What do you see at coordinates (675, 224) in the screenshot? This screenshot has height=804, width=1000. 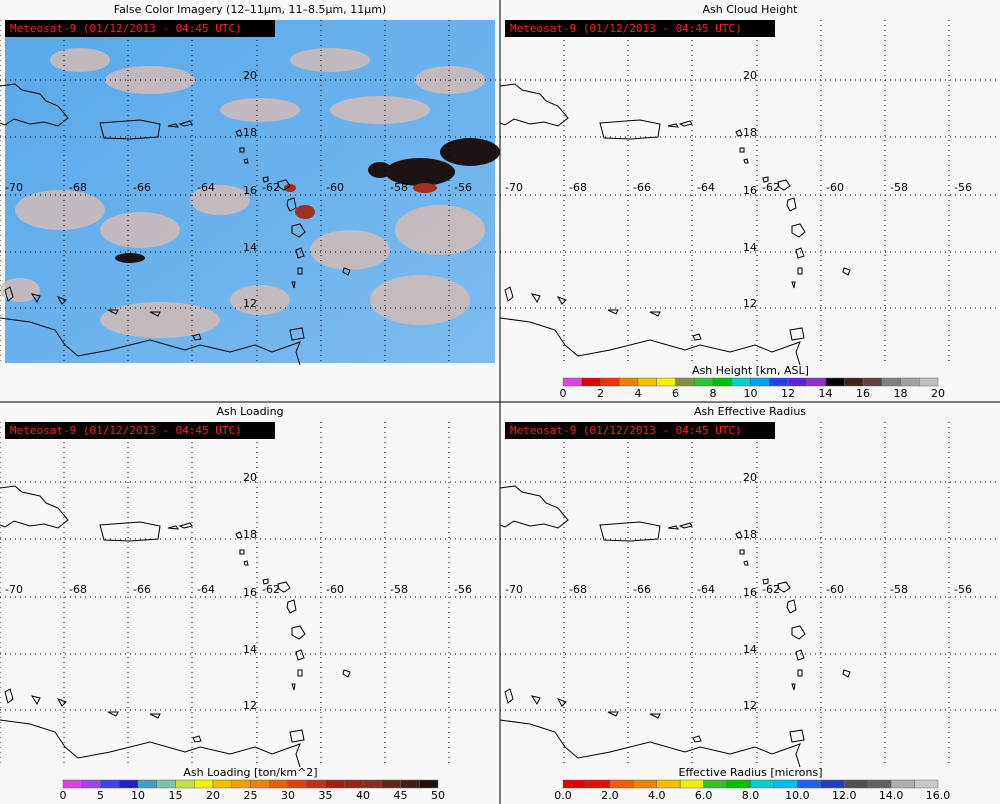 I see `coastline` at bounding box center [675, 224].